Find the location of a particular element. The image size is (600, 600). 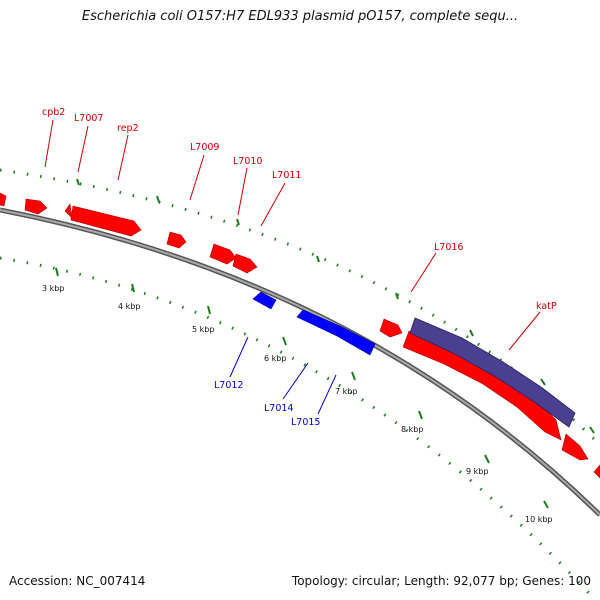

gene-arrow-L7010 is located at coordinates (245, 263).